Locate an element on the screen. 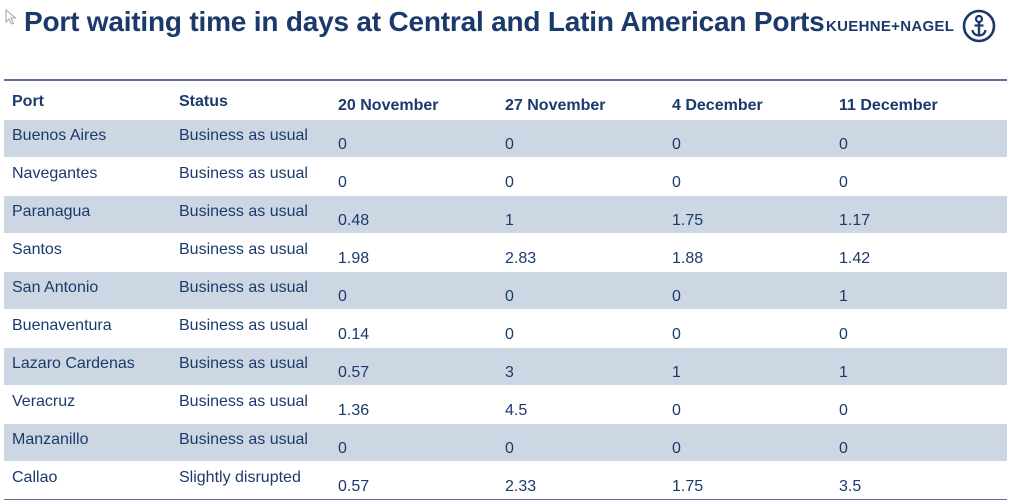  waiting-days-cell: 3 is located at coordinates (509, 372).